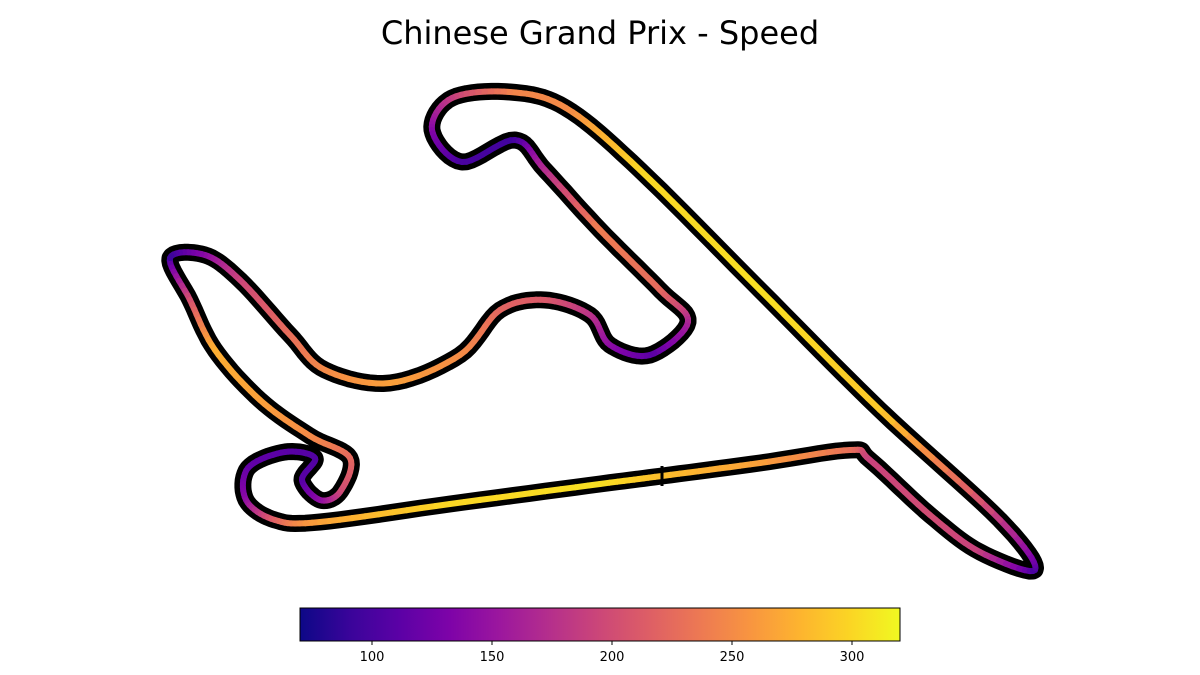 The height and width of the screenshot is (675, 1200). What do you see at coordinates (612, 657) in the screenshot?
I see `colorbar-tick-label: 200` at bounding box center [612, 657].